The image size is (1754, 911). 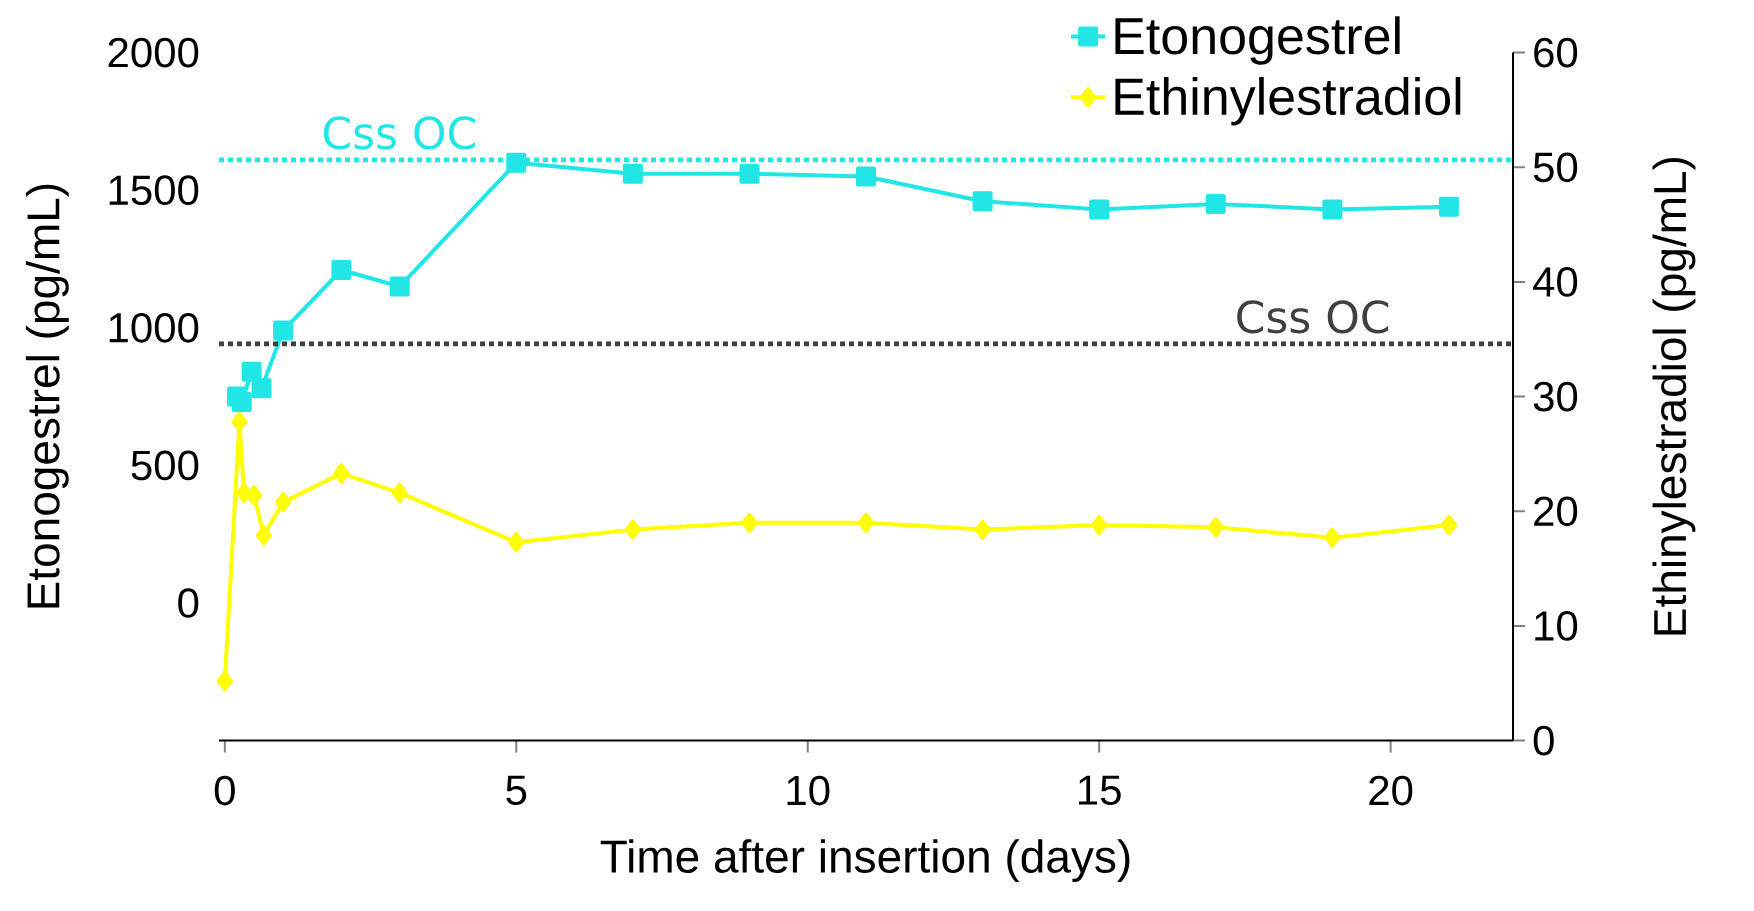 I want to click on x-tick-label: 0, so click(x=224, y=790).